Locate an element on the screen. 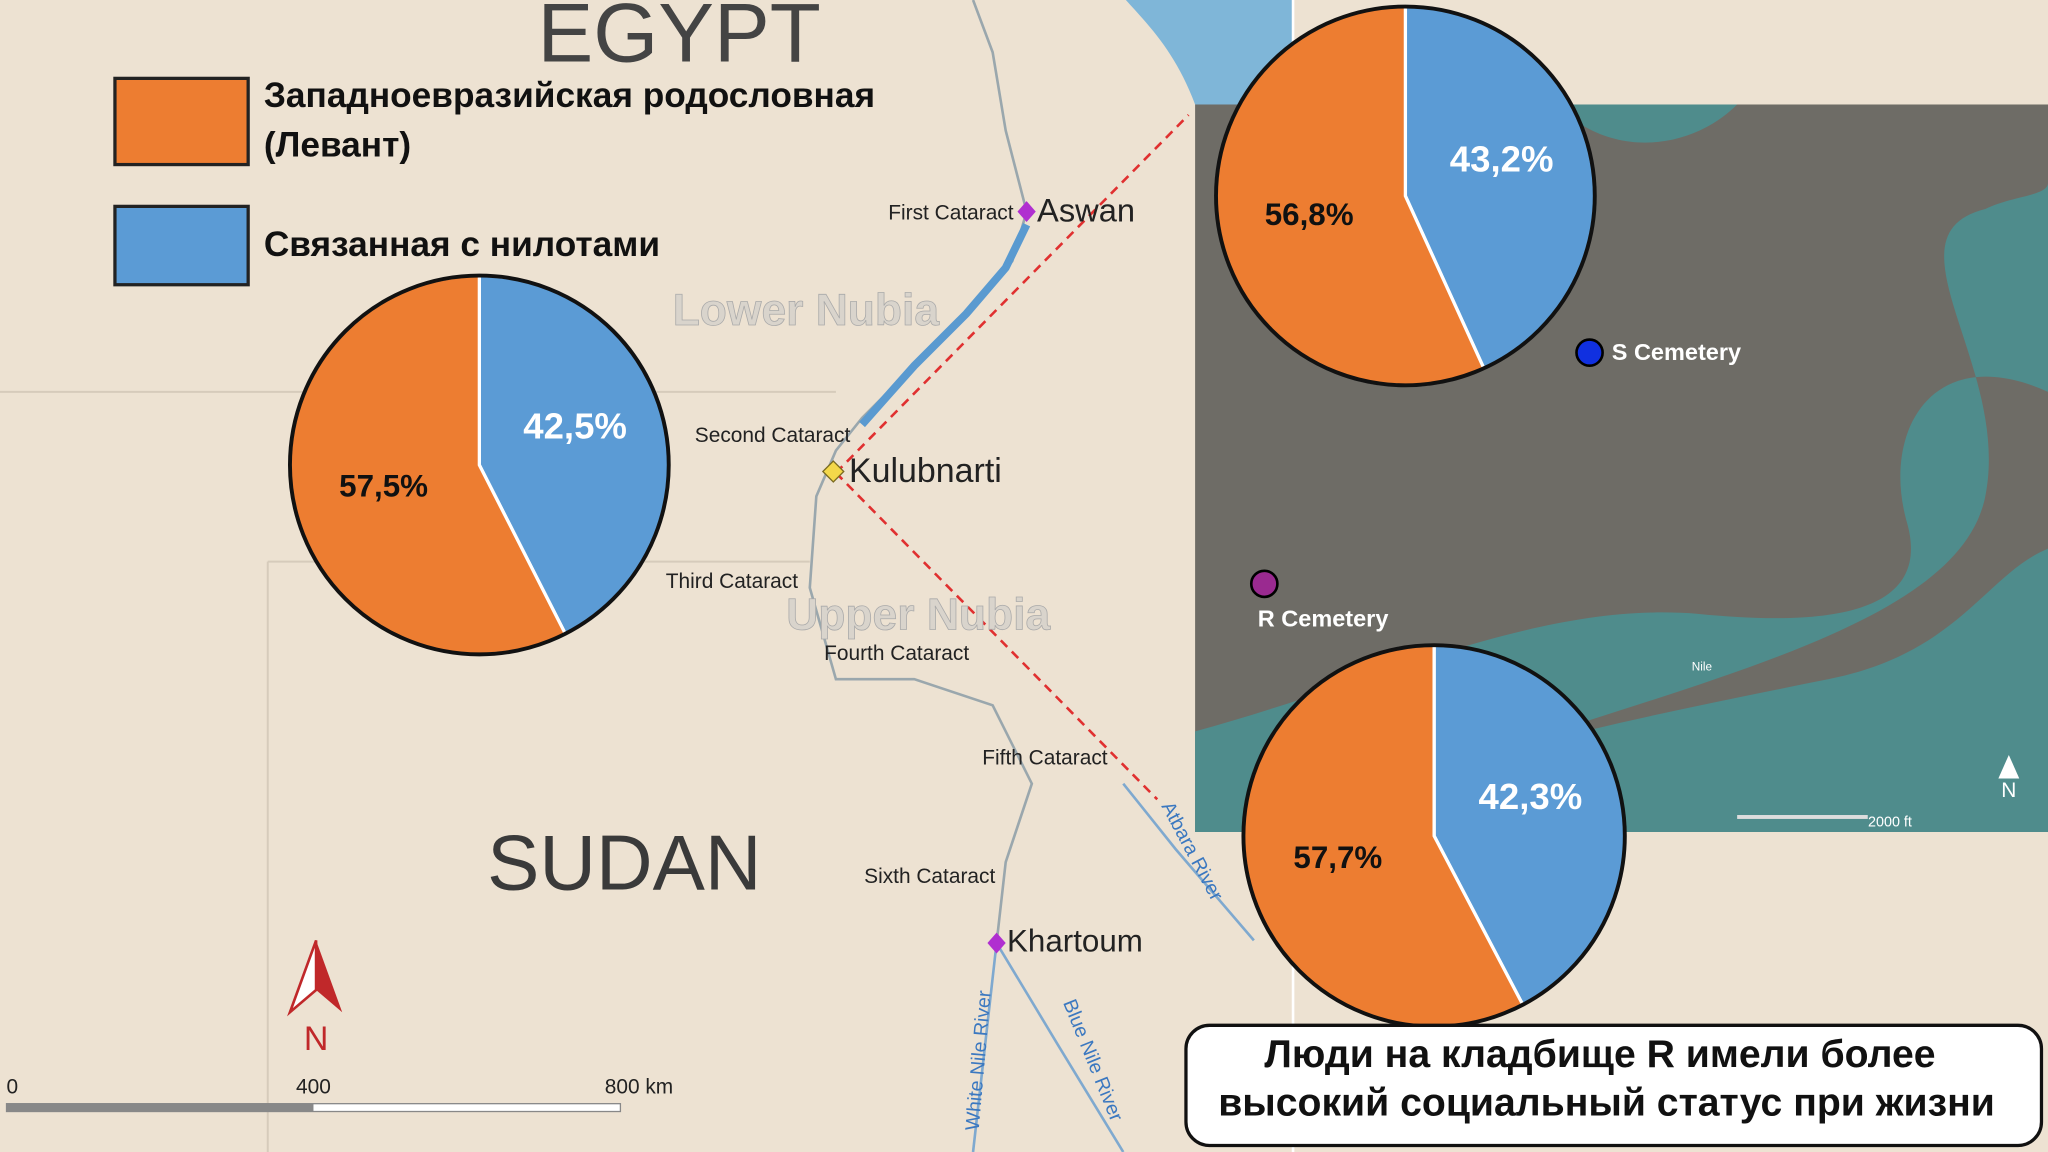 This screenshot has width=2048, height=1152. scale-label: 0 is located at coordinates (13, 1087).